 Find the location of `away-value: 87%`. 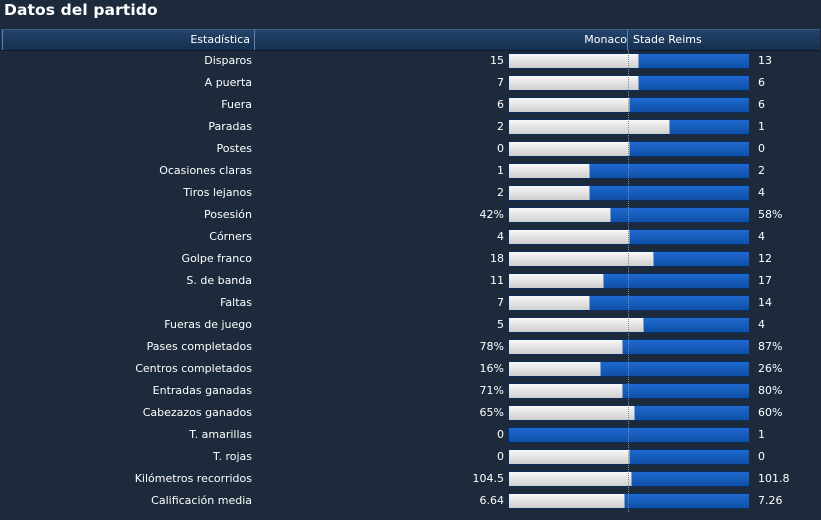

away-value: 87% is located at coordinates (770, 346).